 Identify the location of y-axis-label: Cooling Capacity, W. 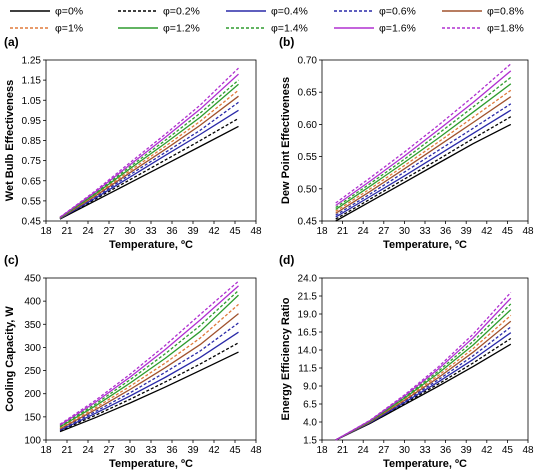
(10, 359).